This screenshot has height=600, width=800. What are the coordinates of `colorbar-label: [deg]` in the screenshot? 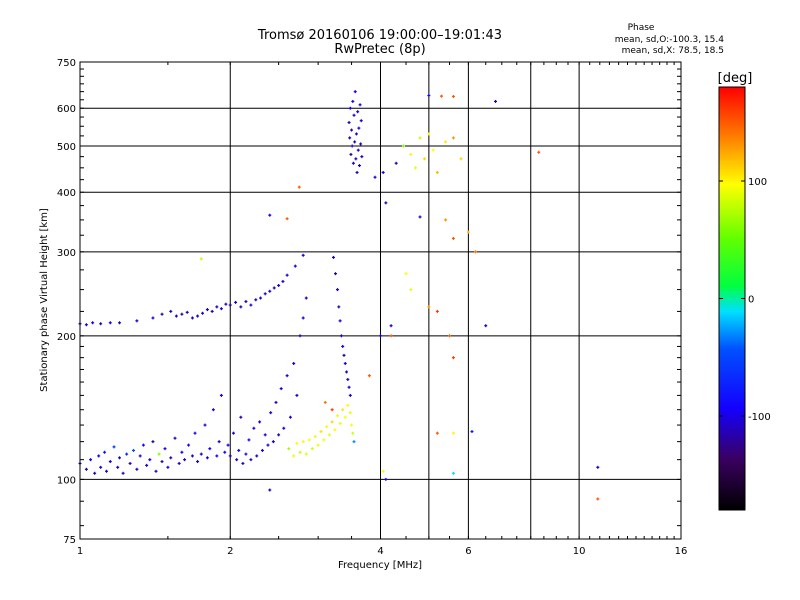 It's located at (735, 78).